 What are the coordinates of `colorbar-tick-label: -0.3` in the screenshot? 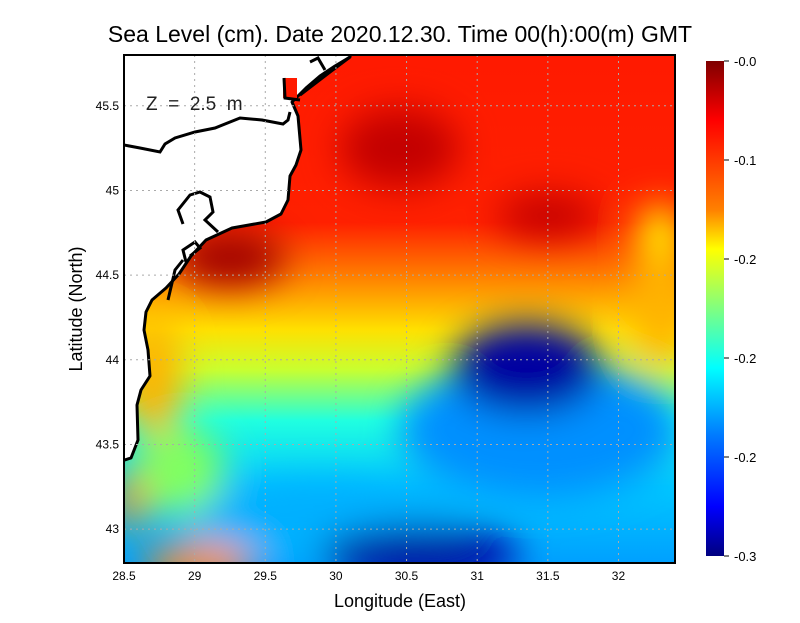 It's located at (745, 556).